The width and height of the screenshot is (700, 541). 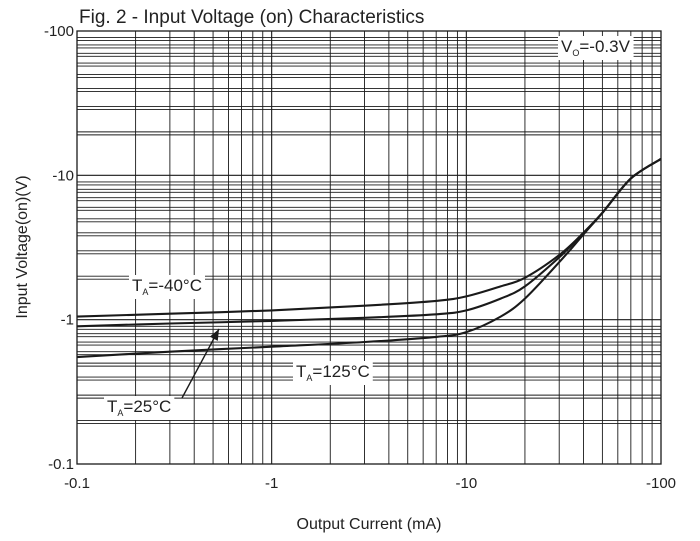 What do you see at coordinates (63, 175) in the screenshot?
I see `y-tick-label: -10` at bounding box center [63, 175].